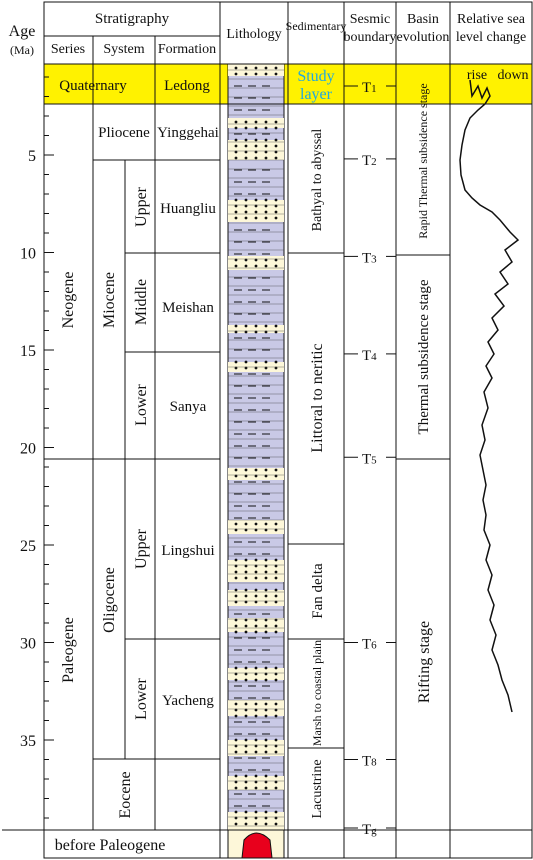  Describe the element at coordinates (188, 133) in the screenshot. I see `yinggehai-label: Yinggehai` at that location.